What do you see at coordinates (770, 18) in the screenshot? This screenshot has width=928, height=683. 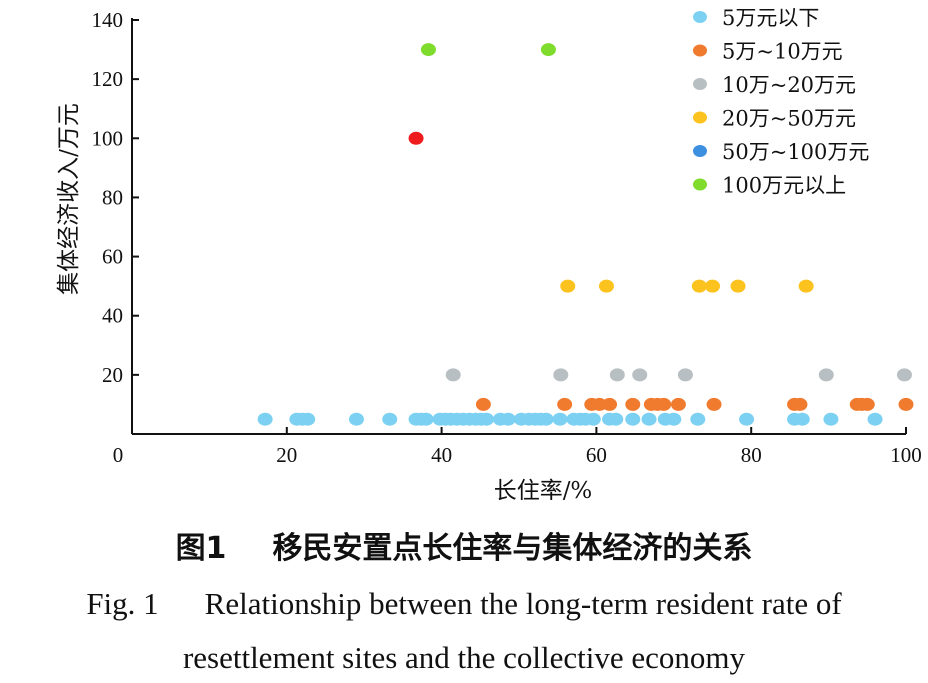 I see `legend-label: 5万元以下` at bounding box center [770, 18].